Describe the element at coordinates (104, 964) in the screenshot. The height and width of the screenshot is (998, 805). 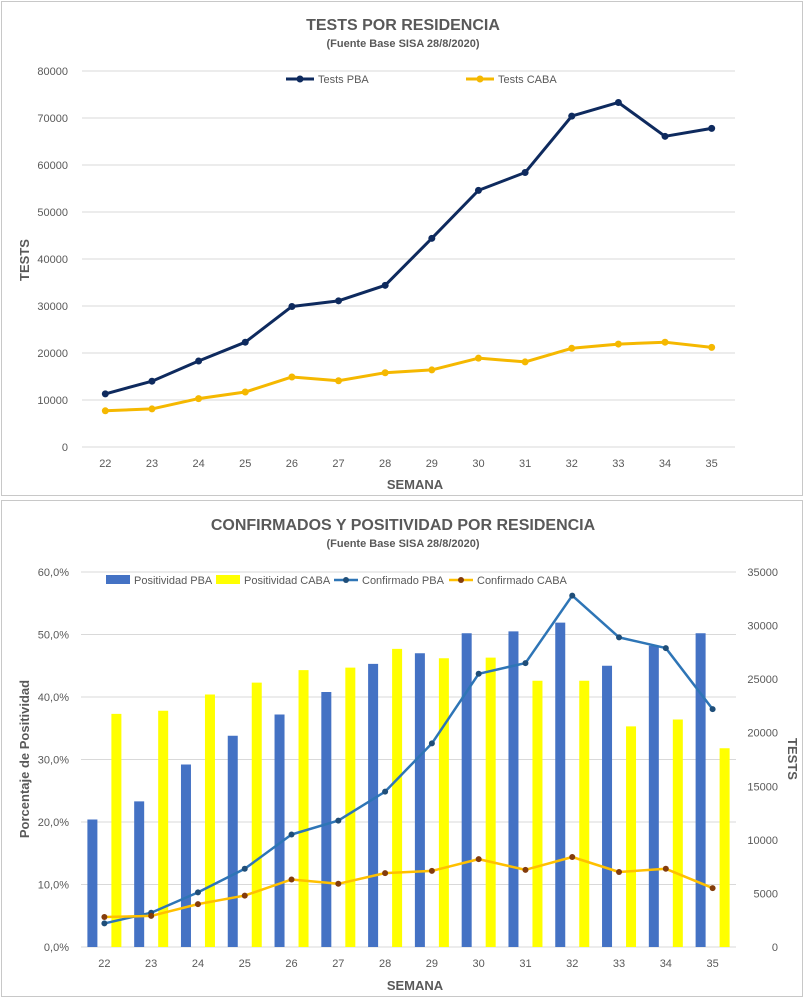
I see `x-tick-label: 22` at that location.